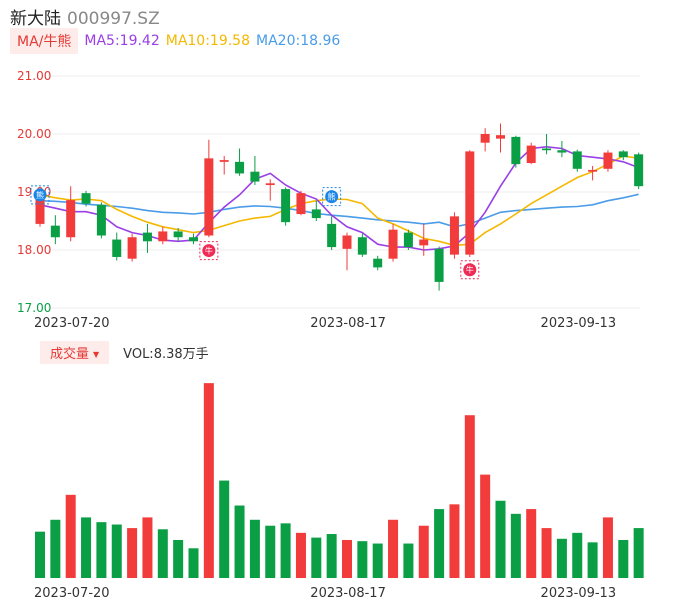  I want to click on price-axis-label: 17.00, so click(34, 308).